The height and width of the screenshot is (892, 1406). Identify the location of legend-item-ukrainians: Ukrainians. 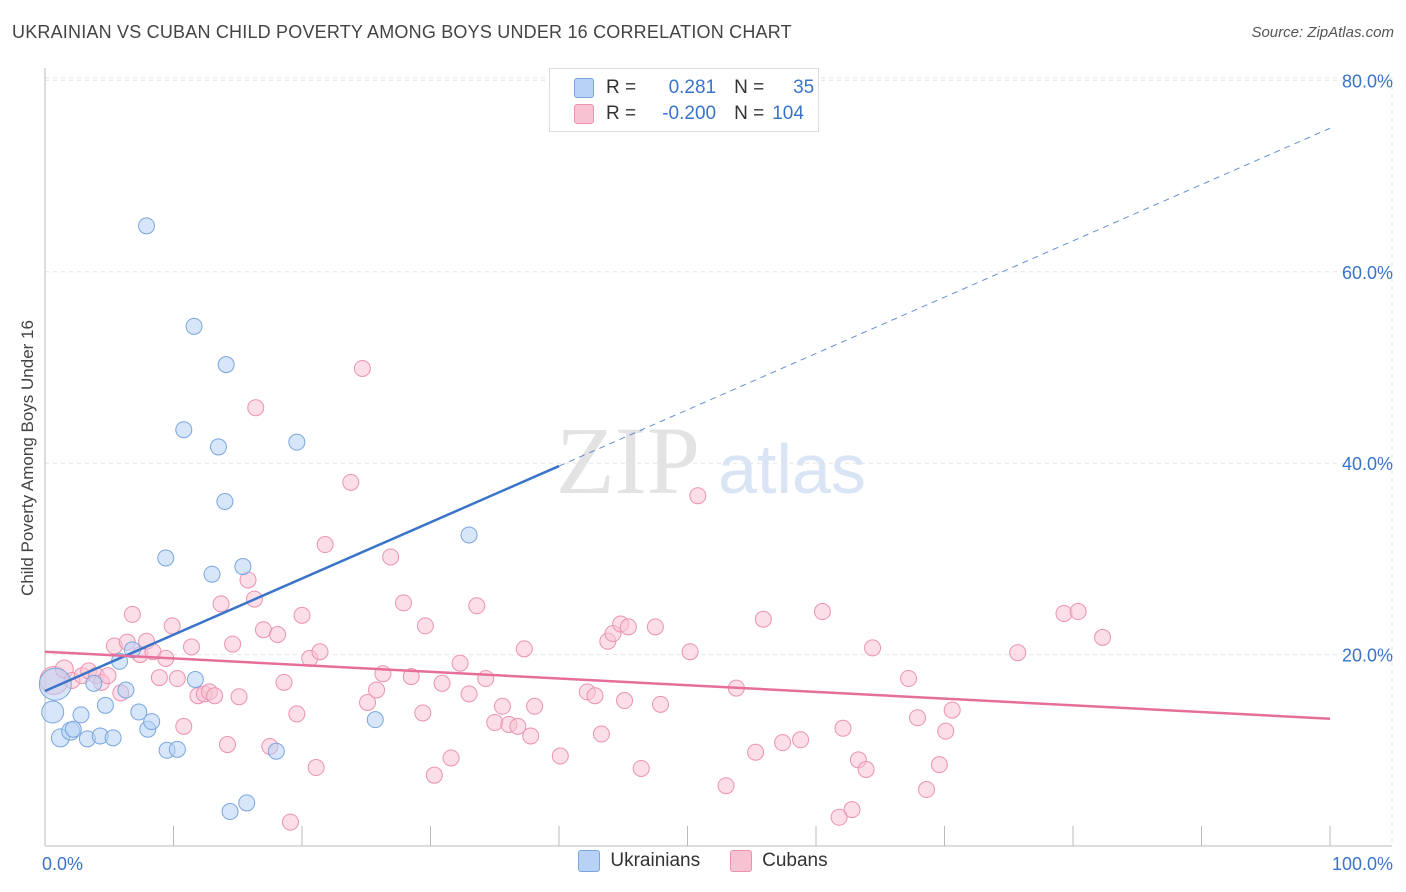
(639, 861).